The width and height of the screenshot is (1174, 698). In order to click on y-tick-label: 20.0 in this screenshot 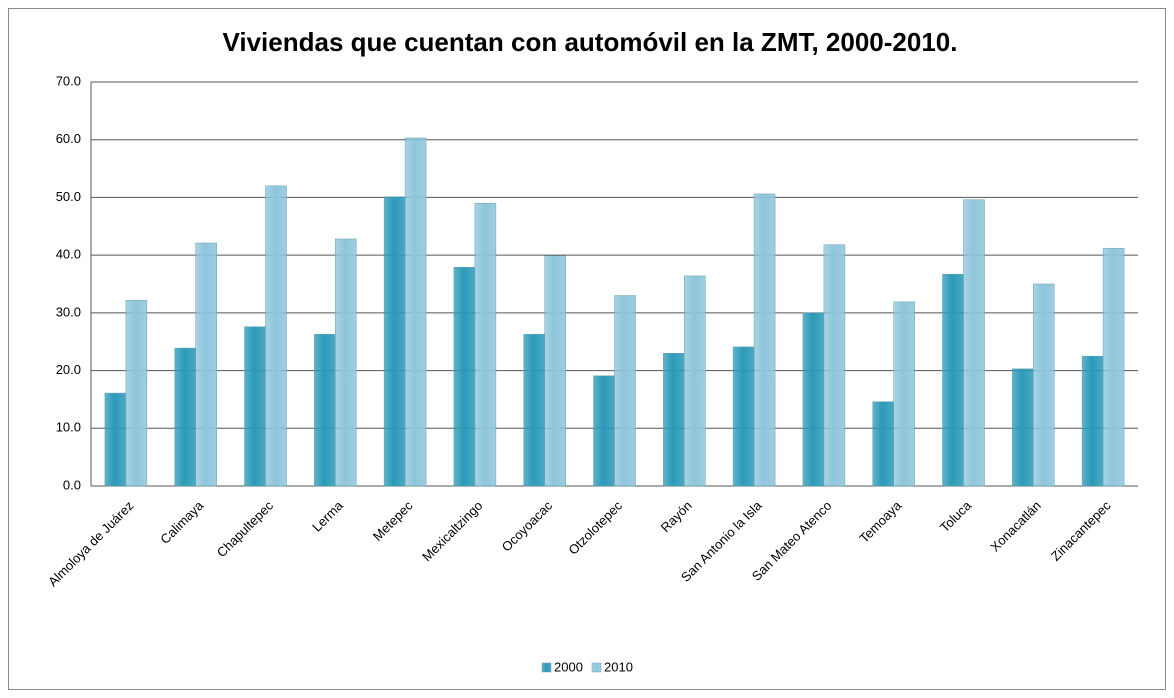, I will do `click(68, 369)`.